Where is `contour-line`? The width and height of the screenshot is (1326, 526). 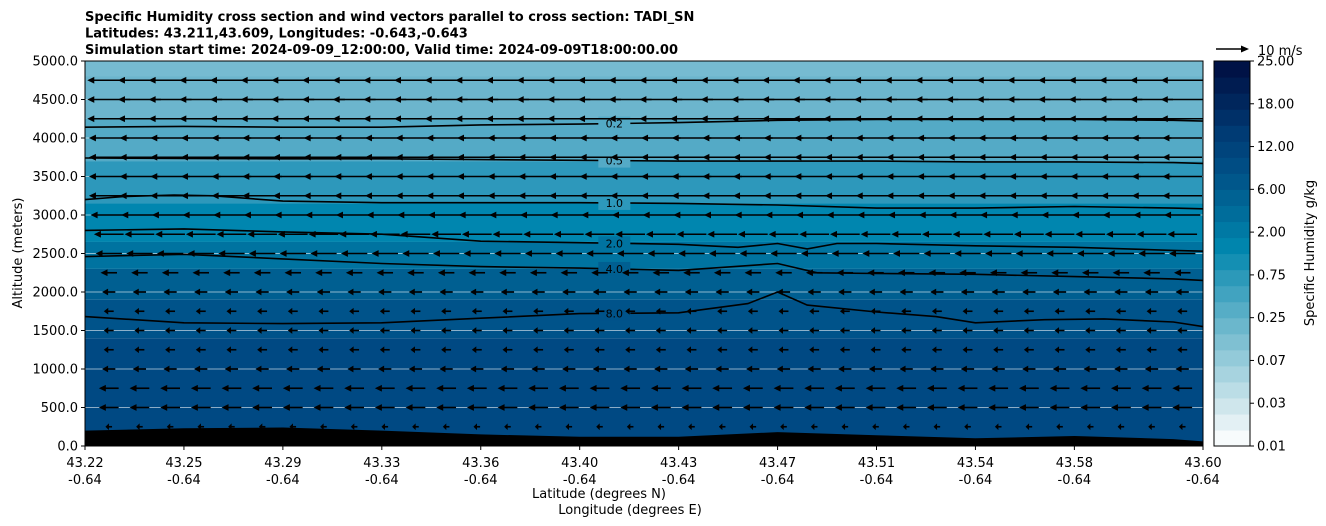
contour-line is located at coordinates (644, 267).